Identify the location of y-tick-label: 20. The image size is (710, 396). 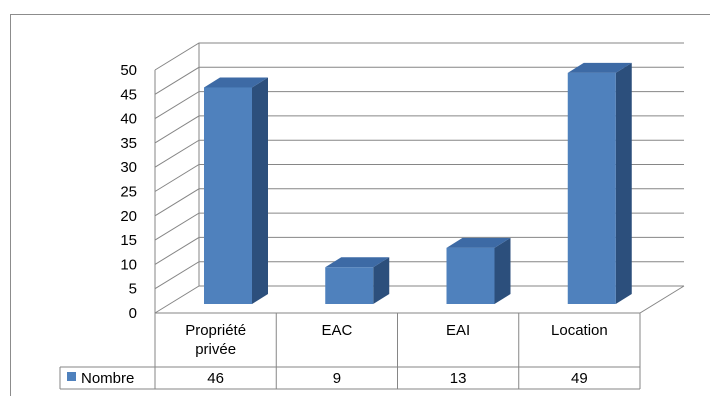
(128, 216).